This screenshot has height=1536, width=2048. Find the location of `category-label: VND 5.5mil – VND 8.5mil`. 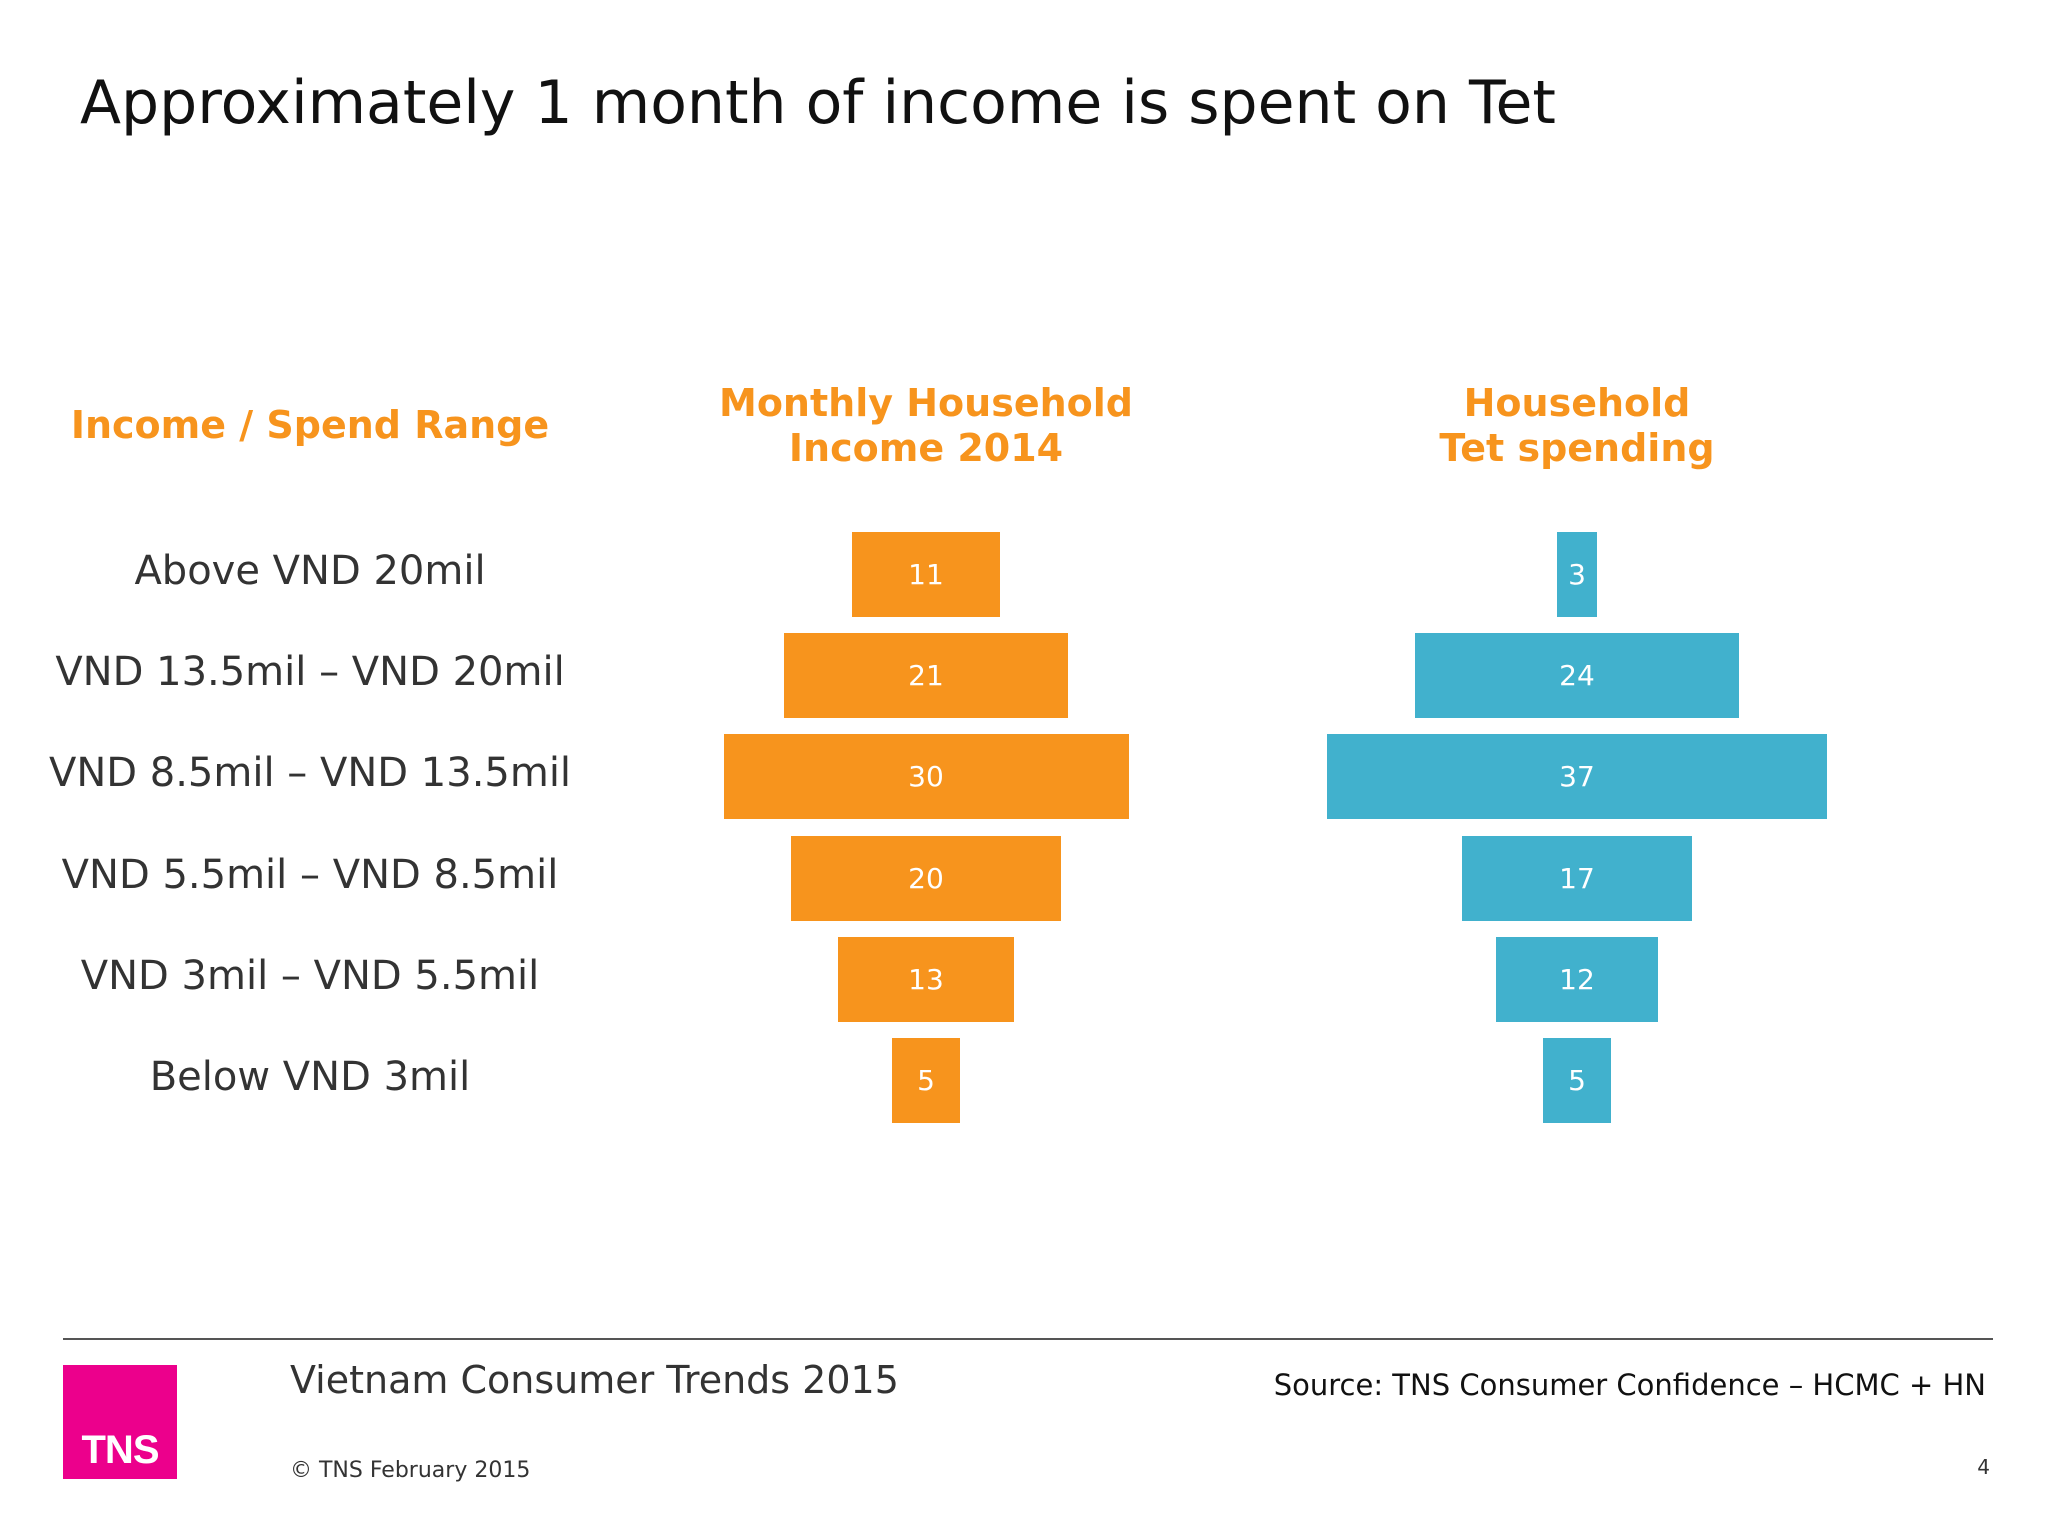

category-label: VND 5.5mil – VND 8.5mil is located at coordinates (310, 874).